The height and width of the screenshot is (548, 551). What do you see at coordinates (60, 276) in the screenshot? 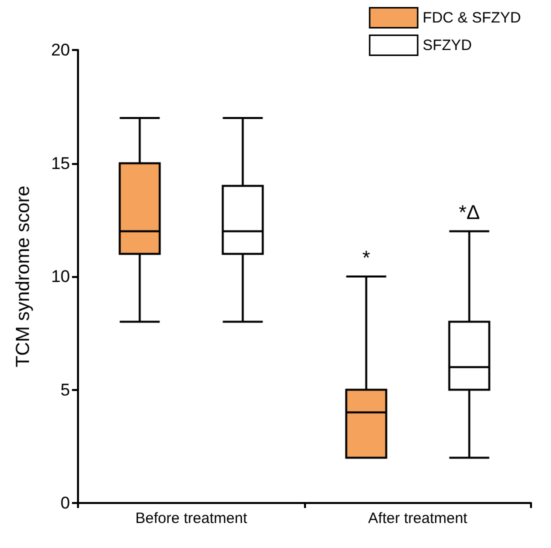
I see `y-tick-label: 10` at bounding box center [60, 276].